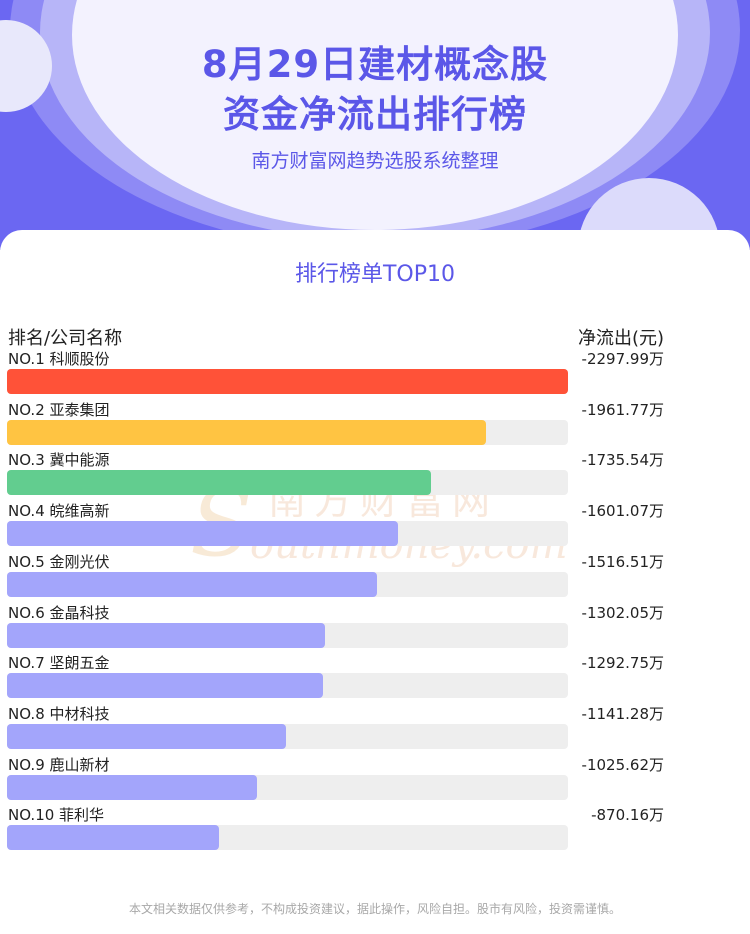 The height and width of the screenshot is (934, 750). What do you see at coordinates (59, 663) in the screenshot?
I see `bar-label: NO.7 坚朗五金` at bounding box center [59, 663].